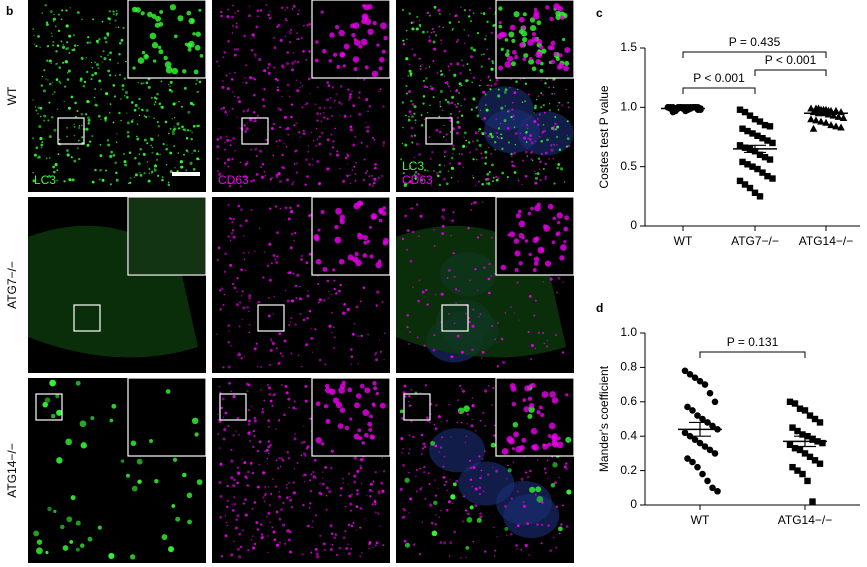  Describe the element at coordinates (628, 470) in the screenshot. I see `y-tick-label: 0.2` at that location.